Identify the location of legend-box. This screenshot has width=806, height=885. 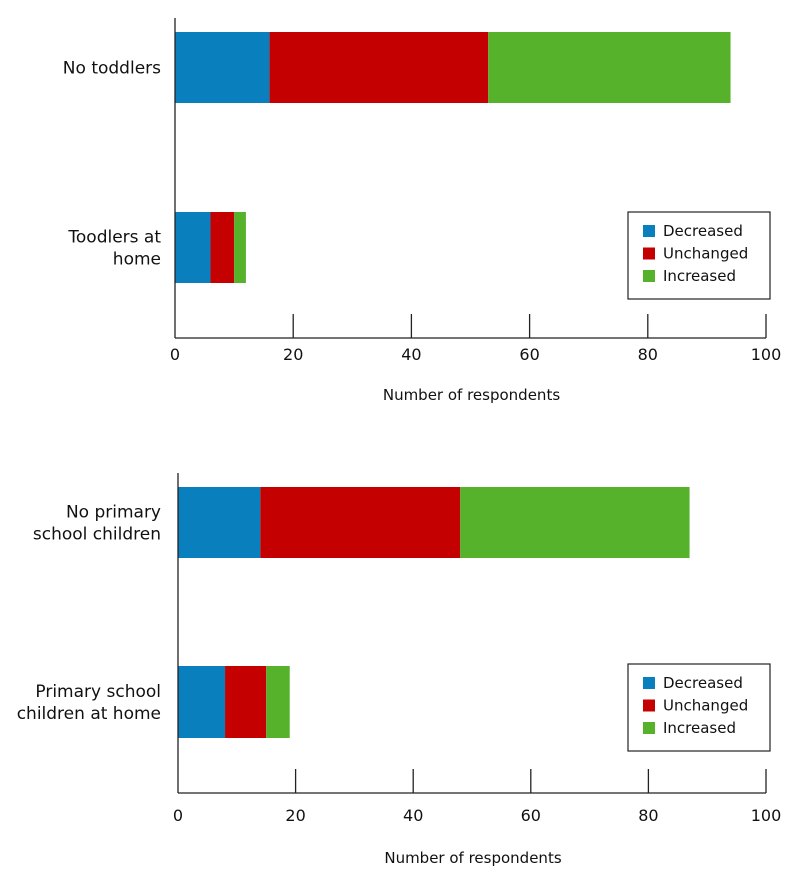
(699, 255).